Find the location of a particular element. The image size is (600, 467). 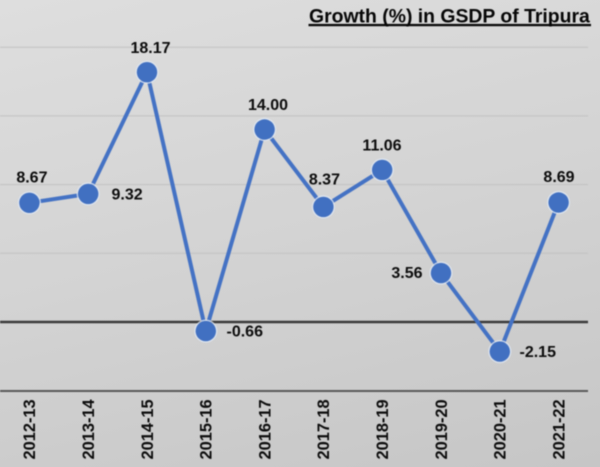

svg-text: -2.15 is located at coordinates (538, 352).